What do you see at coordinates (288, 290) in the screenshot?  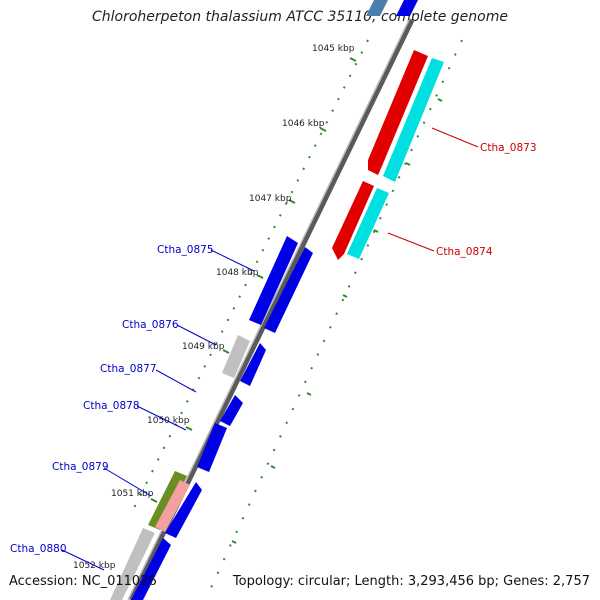 I see `gene-feature-ctha0875-cds-b` at bounding box center [288, 290].